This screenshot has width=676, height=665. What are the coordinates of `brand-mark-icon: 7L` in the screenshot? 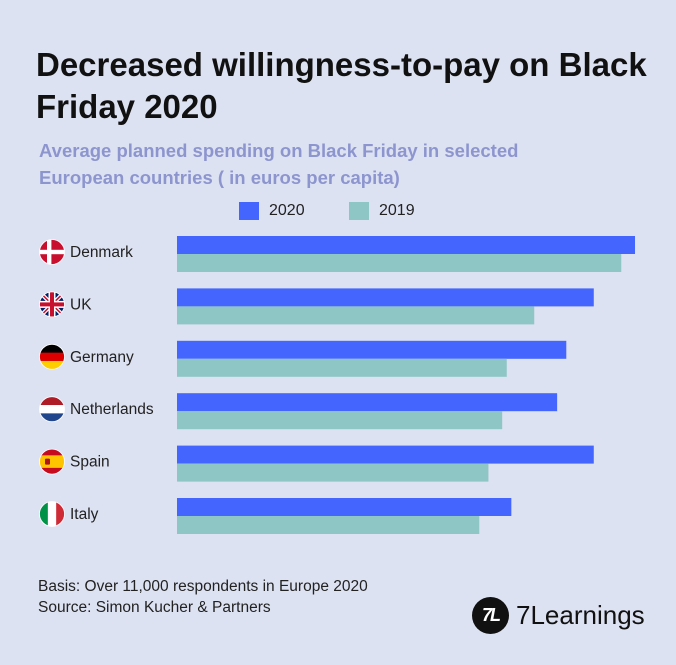 It's located at (490, 615).